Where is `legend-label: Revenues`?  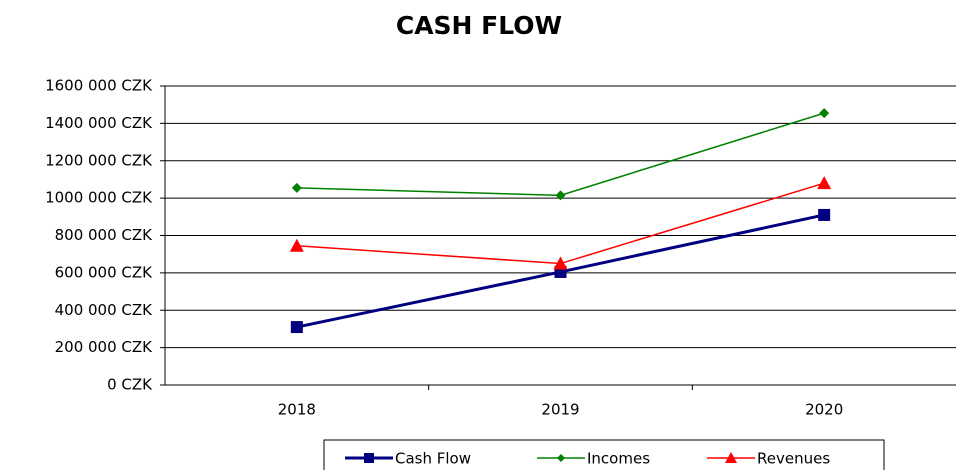
legend-label: Revenues is located at coordinates (793, 459).